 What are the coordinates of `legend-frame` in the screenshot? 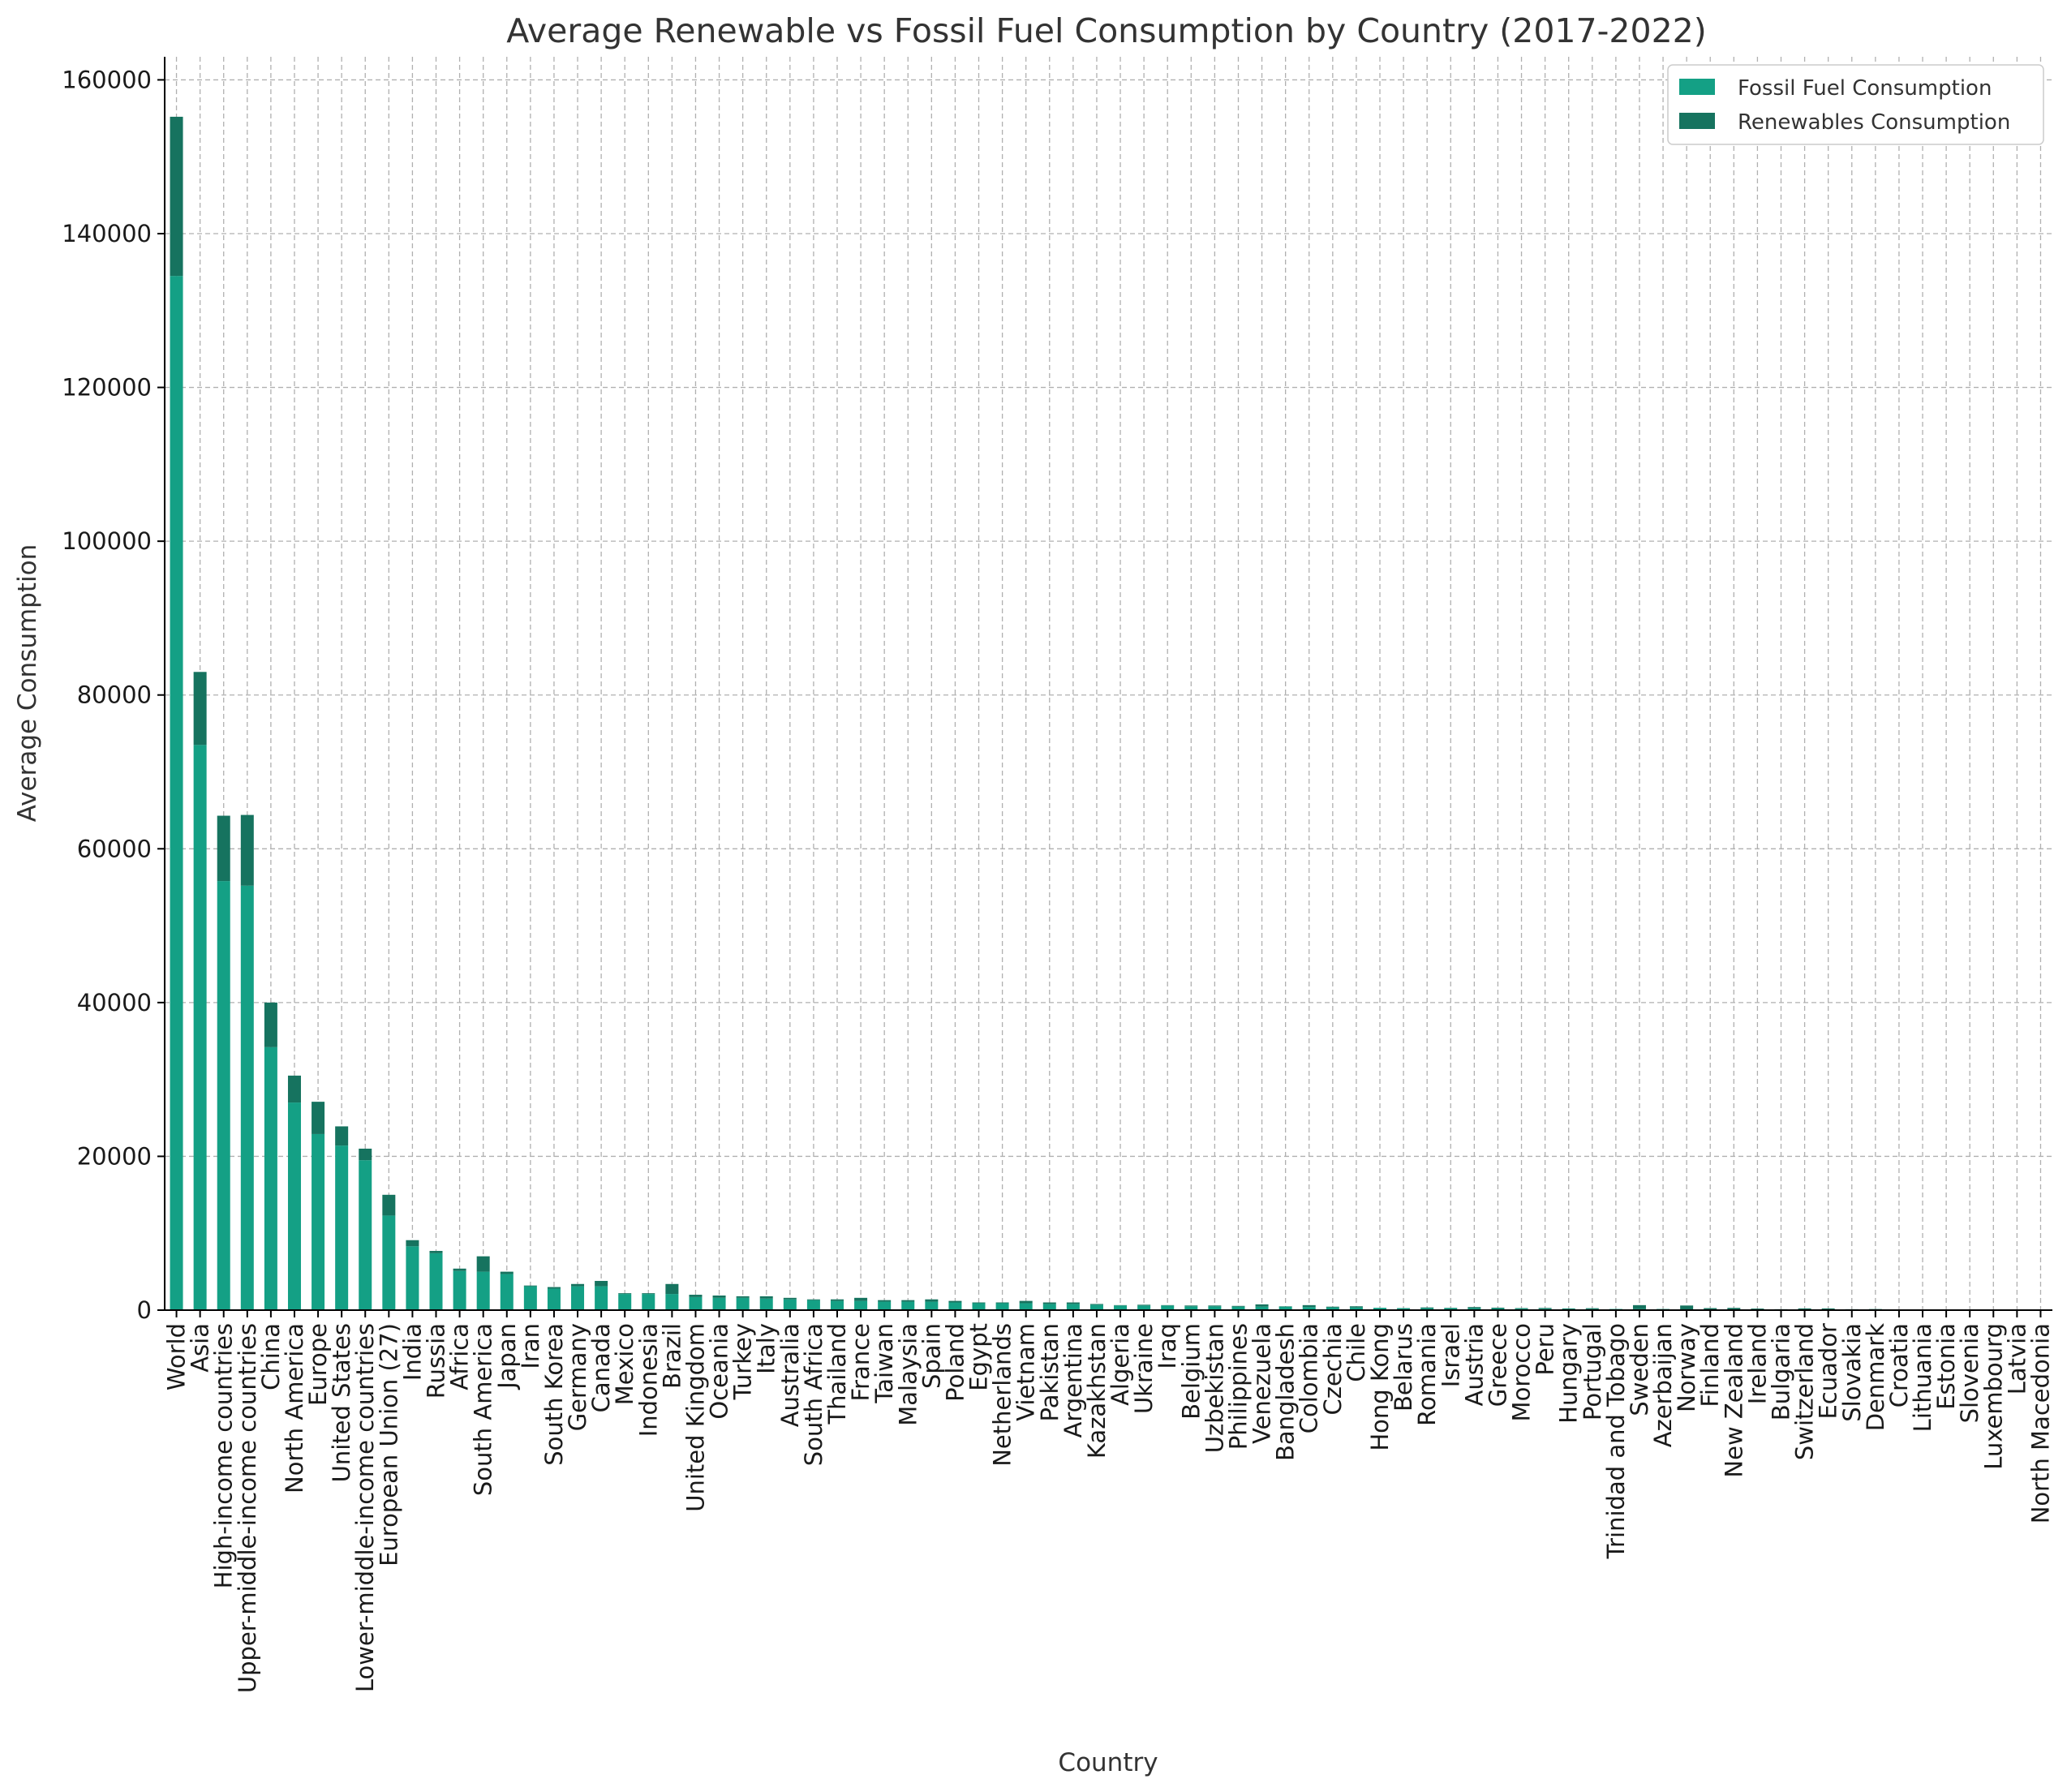 It's located at (1855, 104).